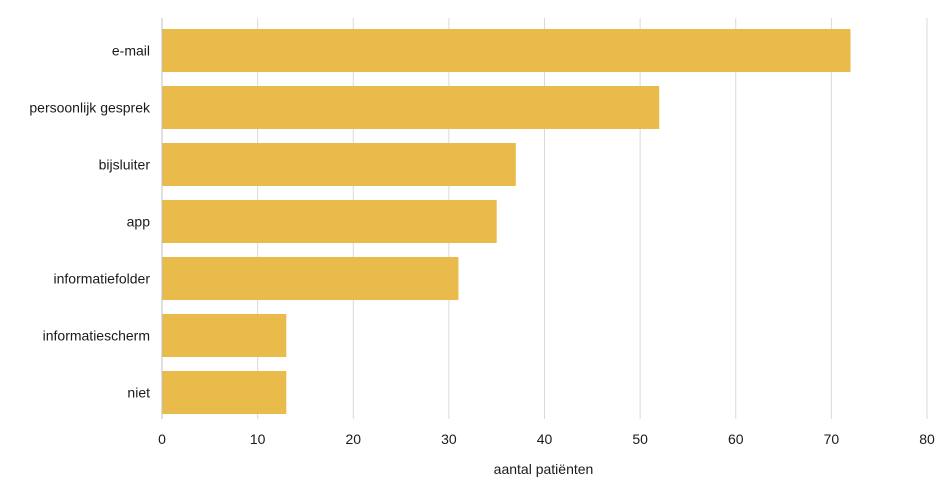 The image size is (950, 485). Describe the element at coordinates (125, 165) in the screenshot. I see `category-label: bijsluiter` at that location.